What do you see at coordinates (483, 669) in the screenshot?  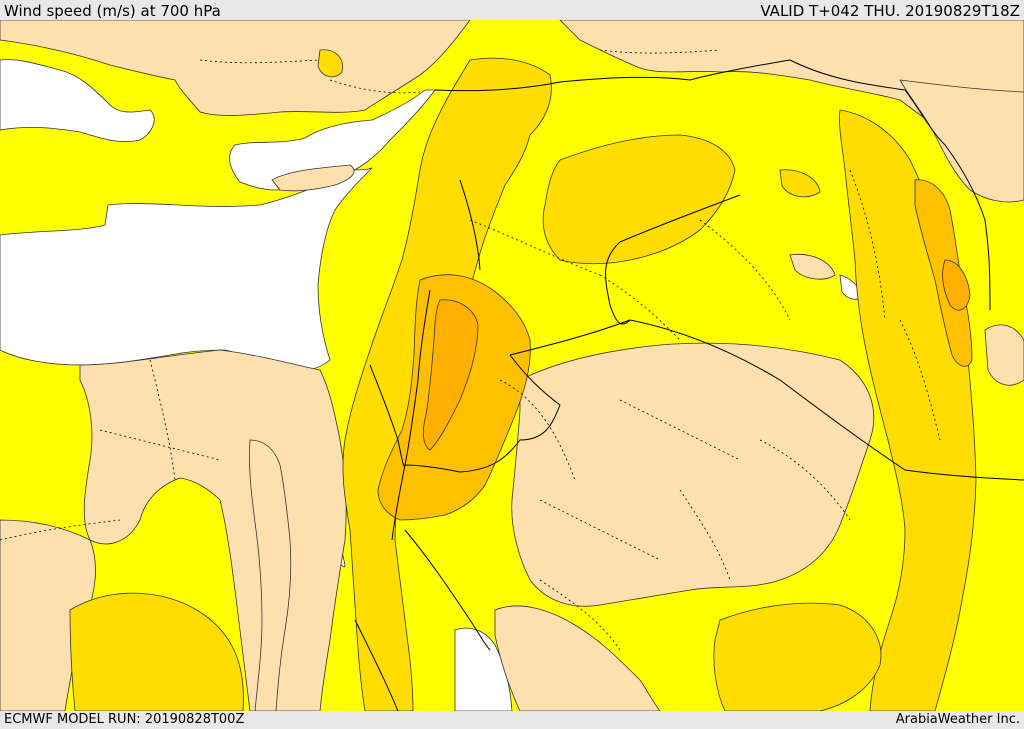 I see `red-sea-south` at bounding box center [483, 669].